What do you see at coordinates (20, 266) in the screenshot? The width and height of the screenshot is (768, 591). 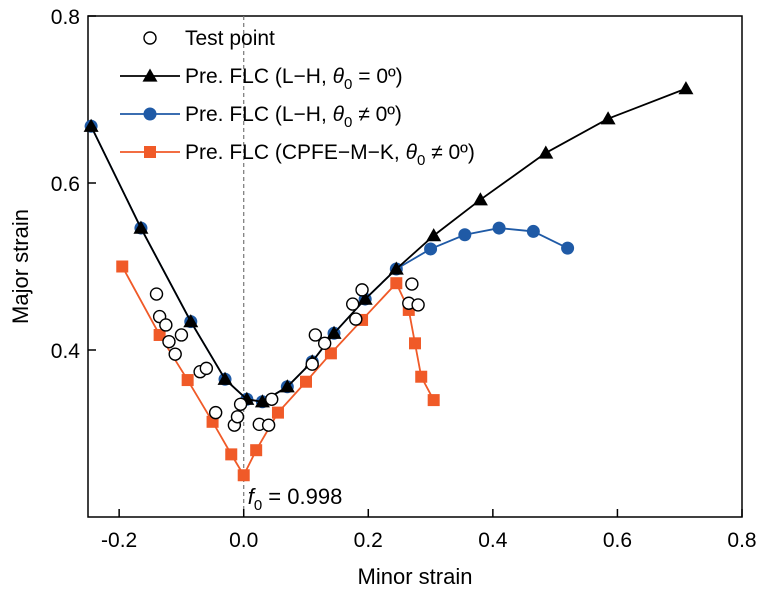 I see `y-axis-label: Major strain` at bounding box center [20, 266].